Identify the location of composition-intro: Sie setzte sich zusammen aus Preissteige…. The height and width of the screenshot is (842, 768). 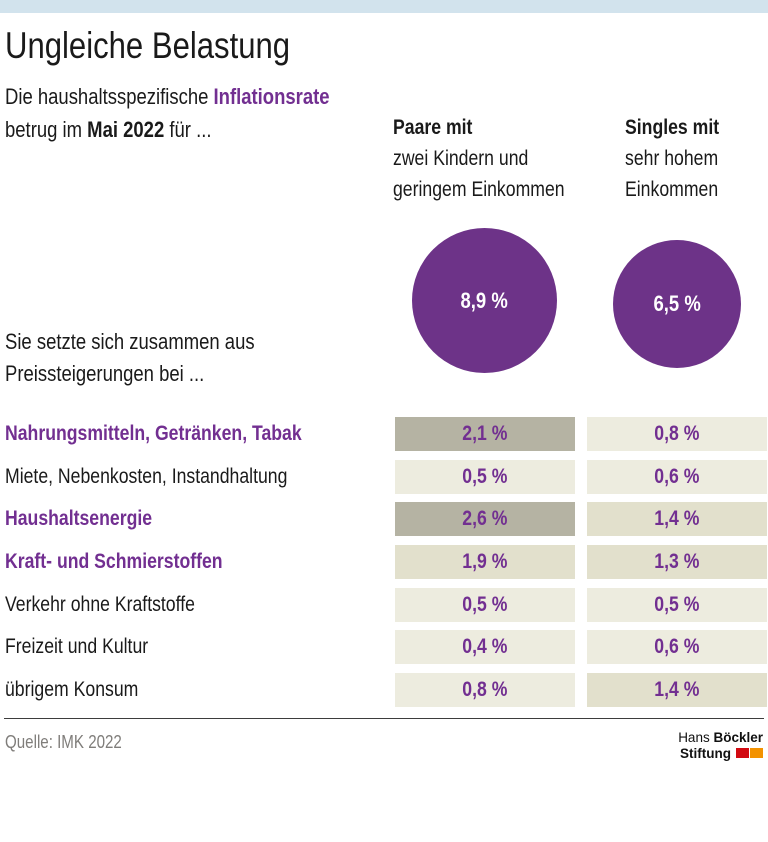
(153, 358).